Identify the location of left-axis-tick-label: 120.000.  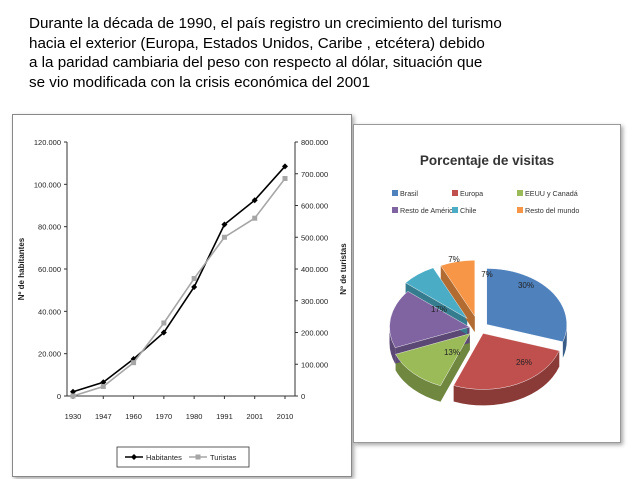
(47, 142).